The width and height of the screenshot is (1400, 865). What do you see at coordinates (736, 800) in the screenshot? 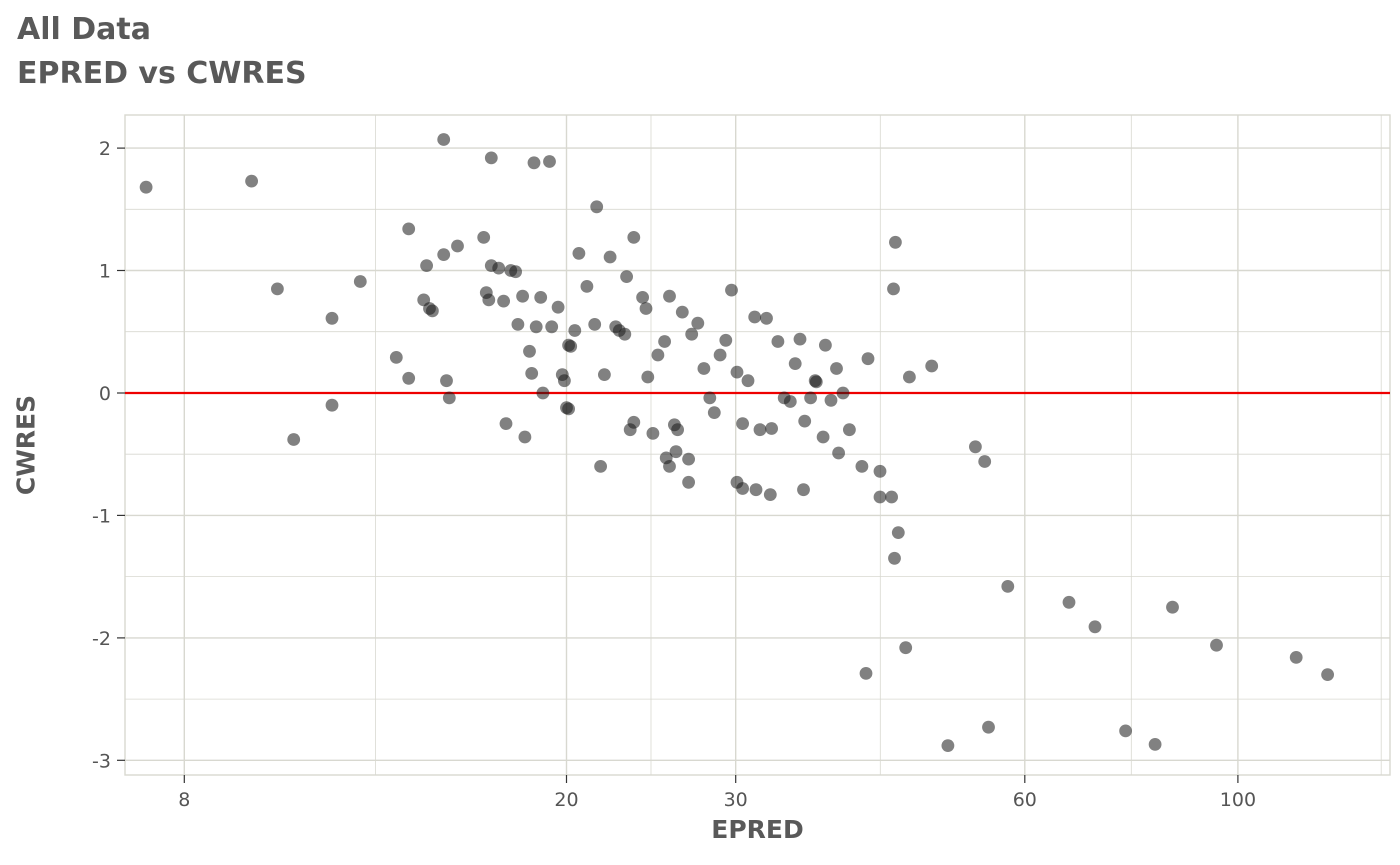
I see `x-tick-label: 30` at bounding box center [736, 800].